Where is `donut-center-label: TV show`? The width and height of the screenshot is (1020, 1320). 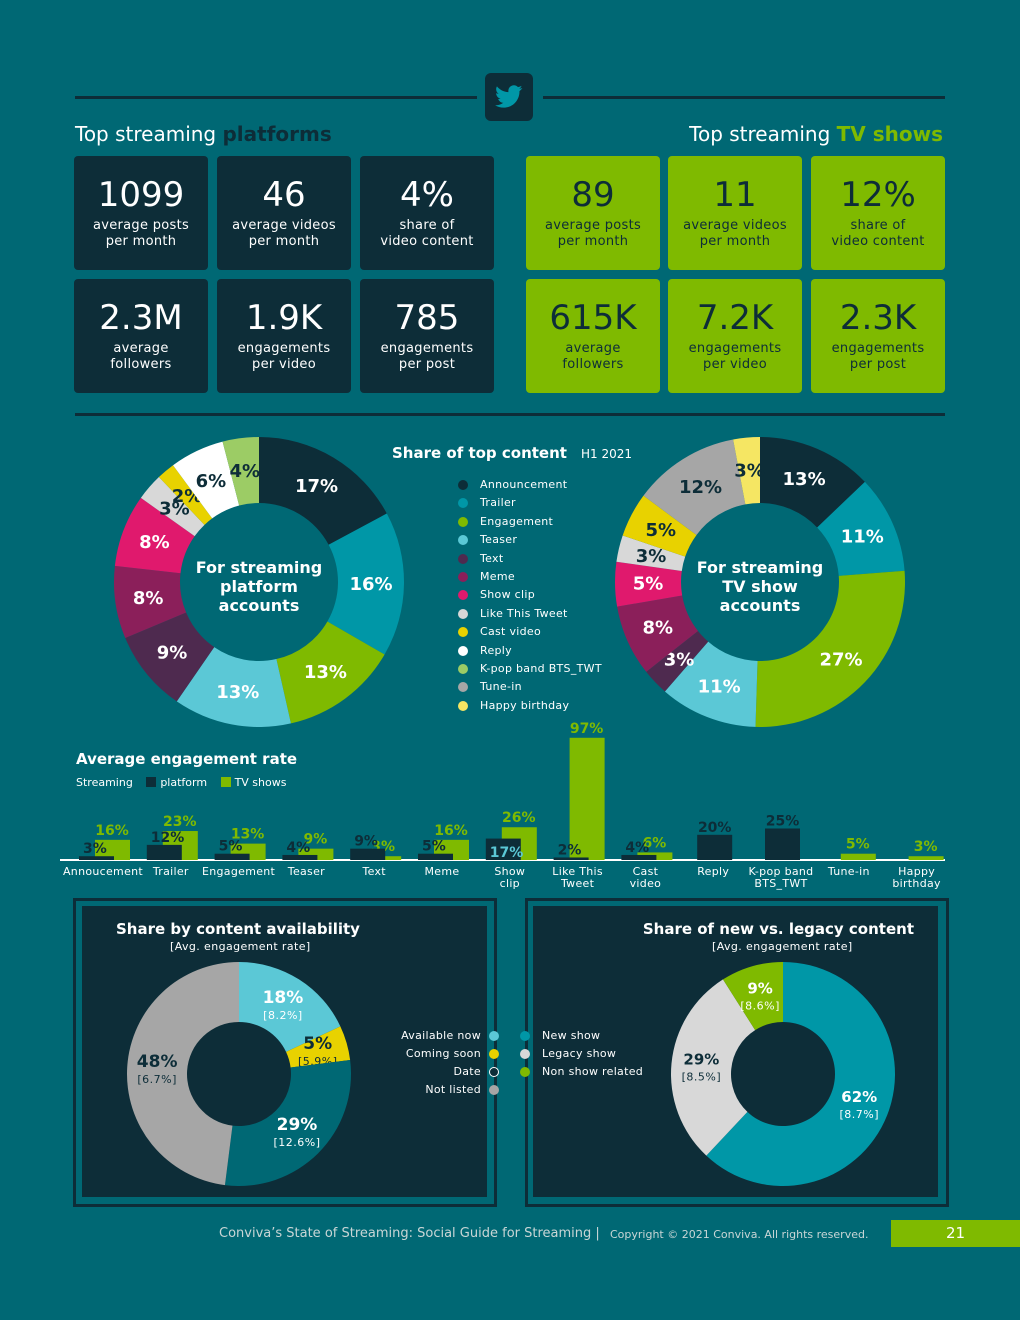 donut-center-label: TV show is located at coordinates (760, 586).